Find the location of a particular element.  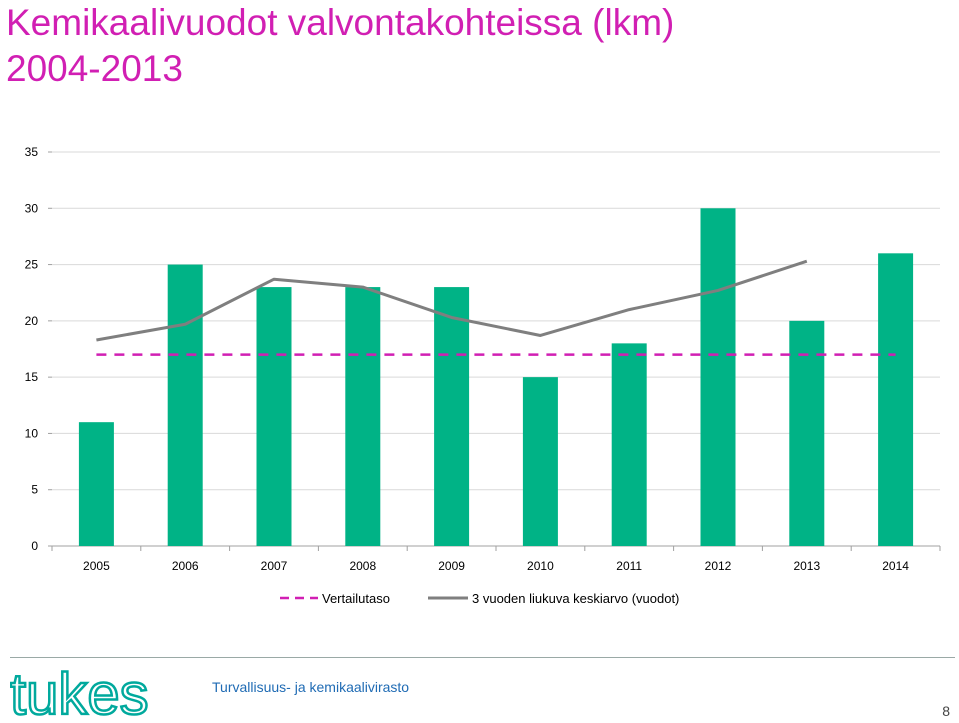

legend-label-average: 3 vuoden liukuva keskiarvo (vuodot) is located at coordinates (575, 598).